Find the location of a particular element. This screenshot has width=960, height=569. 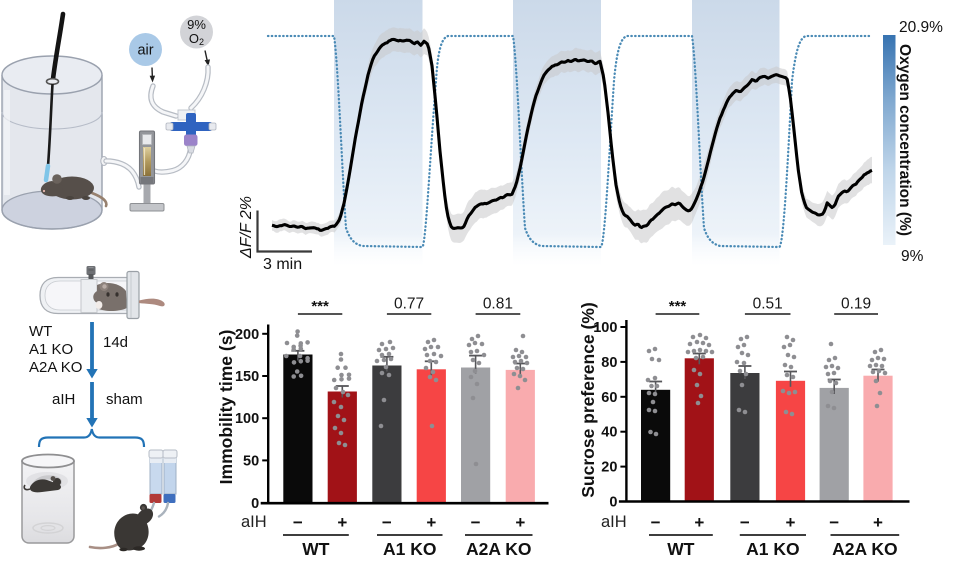

svg-text: 80 is located at coordinates (609, 363).